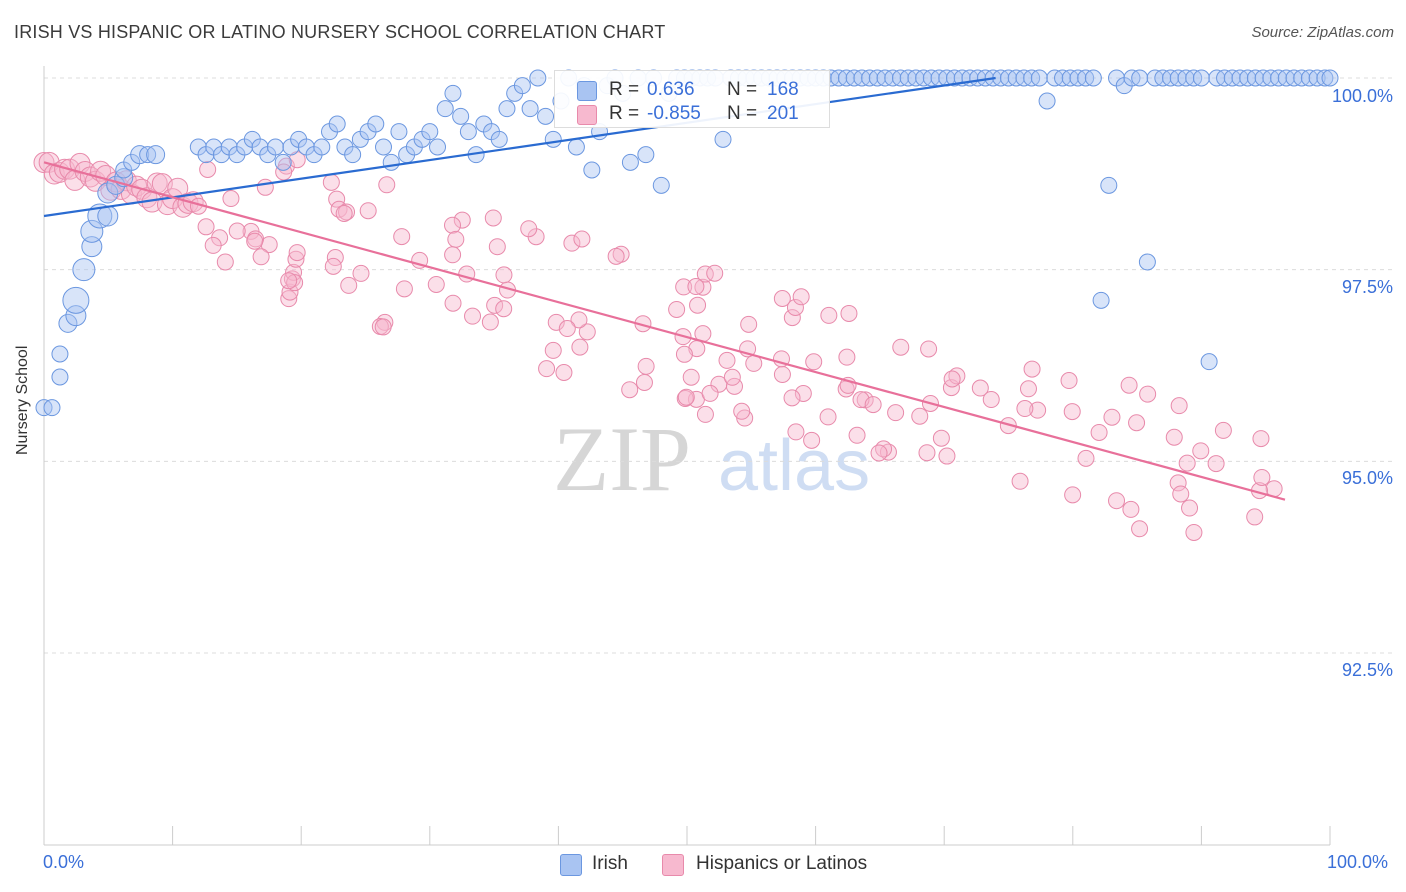  I want to click on hispanic-r-value: -0.855, so click(674, 113).